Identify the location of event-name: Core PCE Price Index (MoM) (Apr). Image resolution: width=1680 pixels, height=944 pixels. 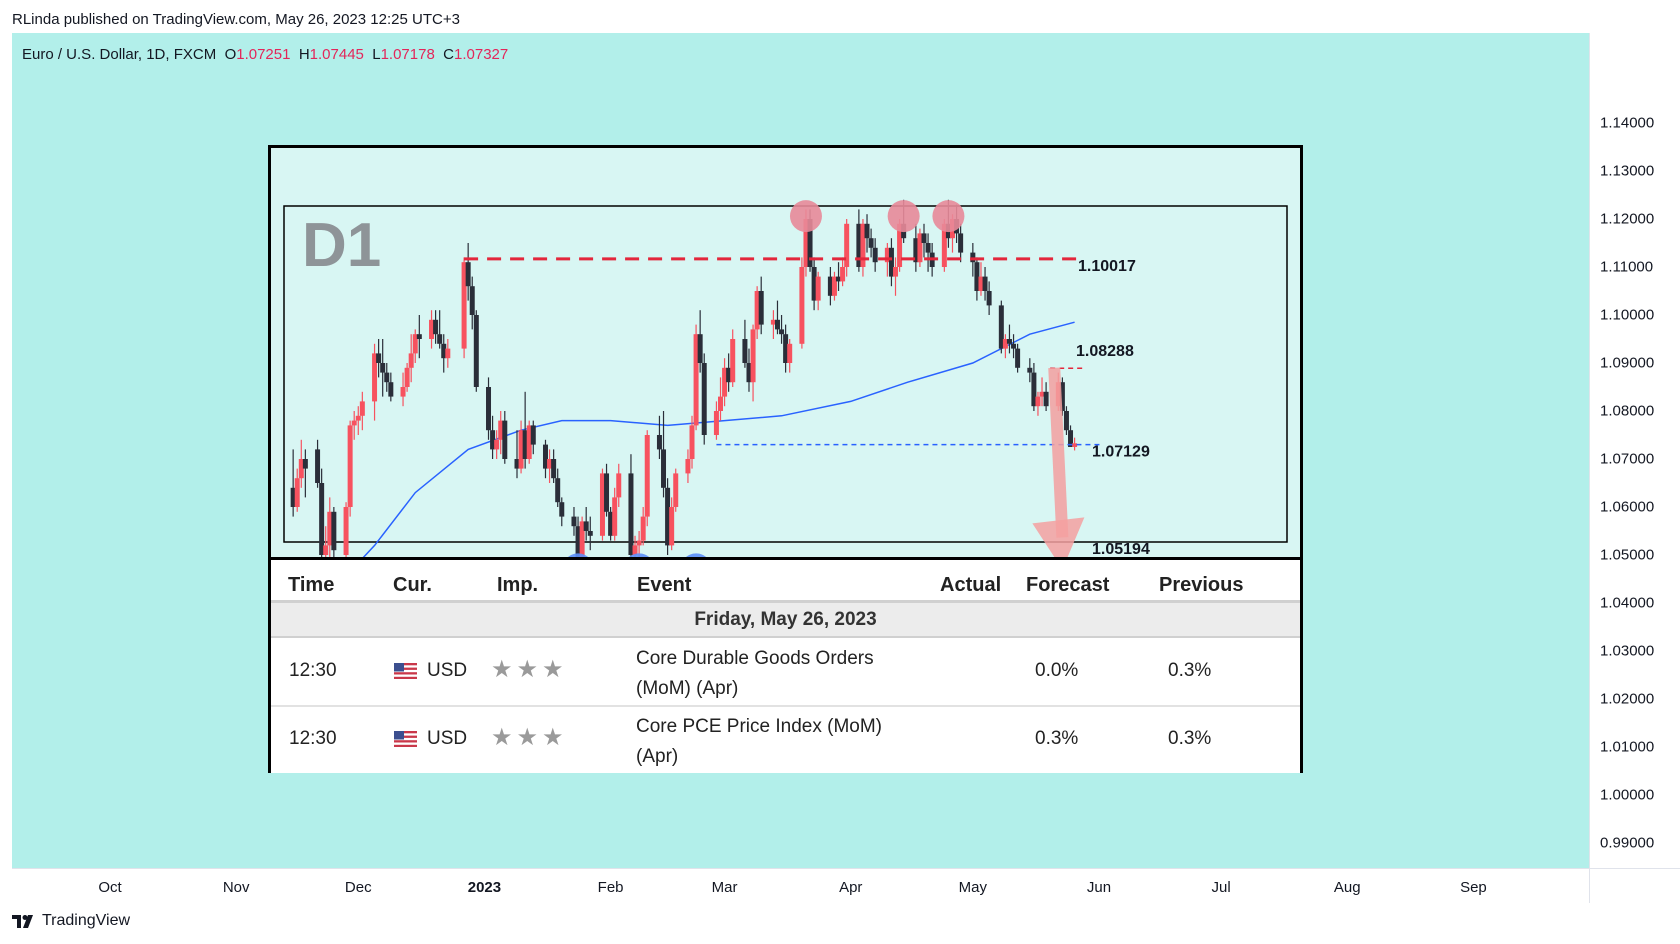
(766, 742).